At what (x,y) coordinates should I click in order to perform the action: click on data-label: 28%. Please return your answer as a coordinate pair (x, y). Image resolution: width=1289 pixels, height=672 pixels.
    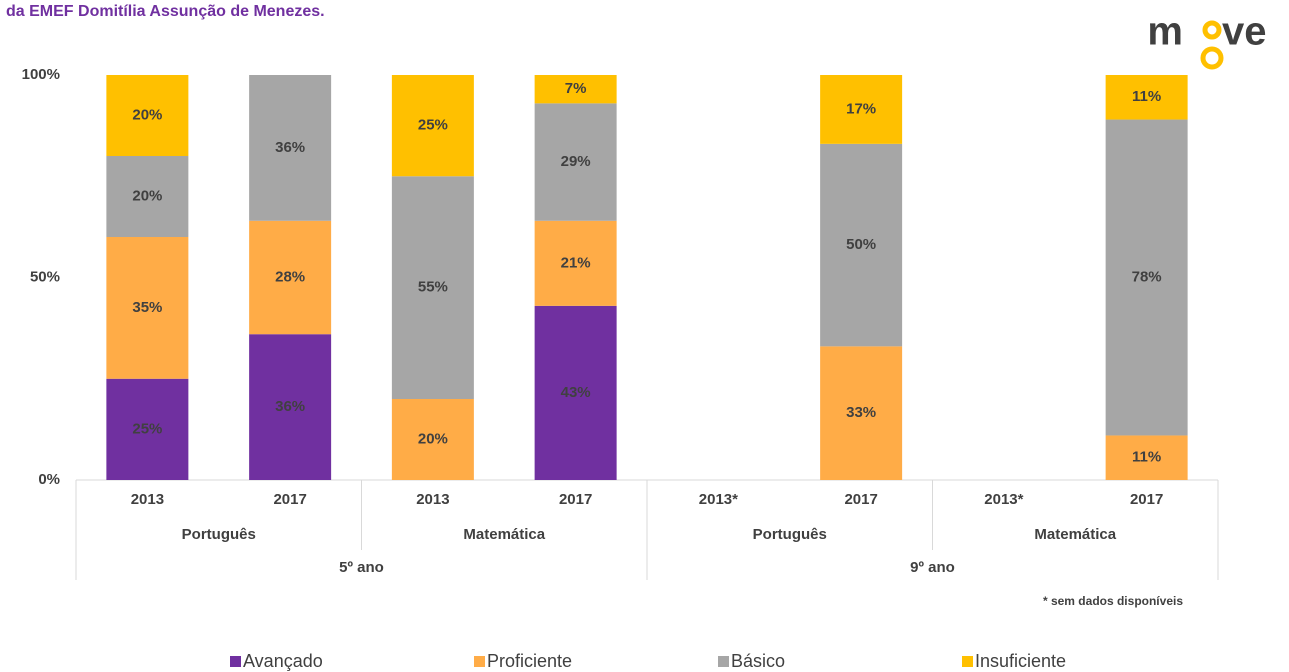
    Looking at the image, I should click on (290, 276).